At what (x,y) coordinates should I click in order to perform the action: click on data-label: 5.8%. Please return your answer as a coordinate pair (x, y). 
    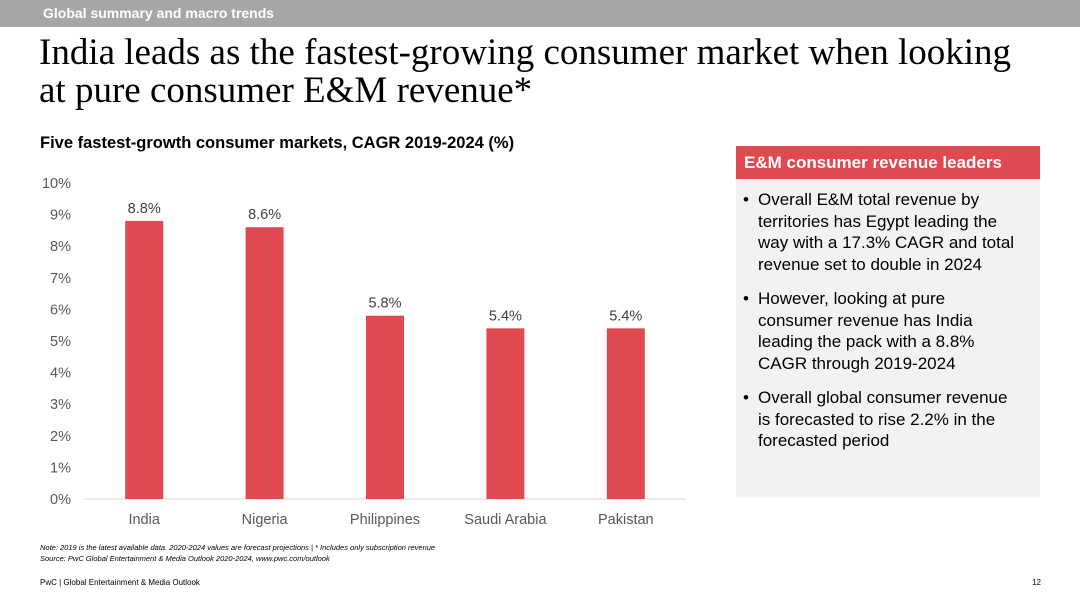
    Looking at the image, I should click on (384, 304).